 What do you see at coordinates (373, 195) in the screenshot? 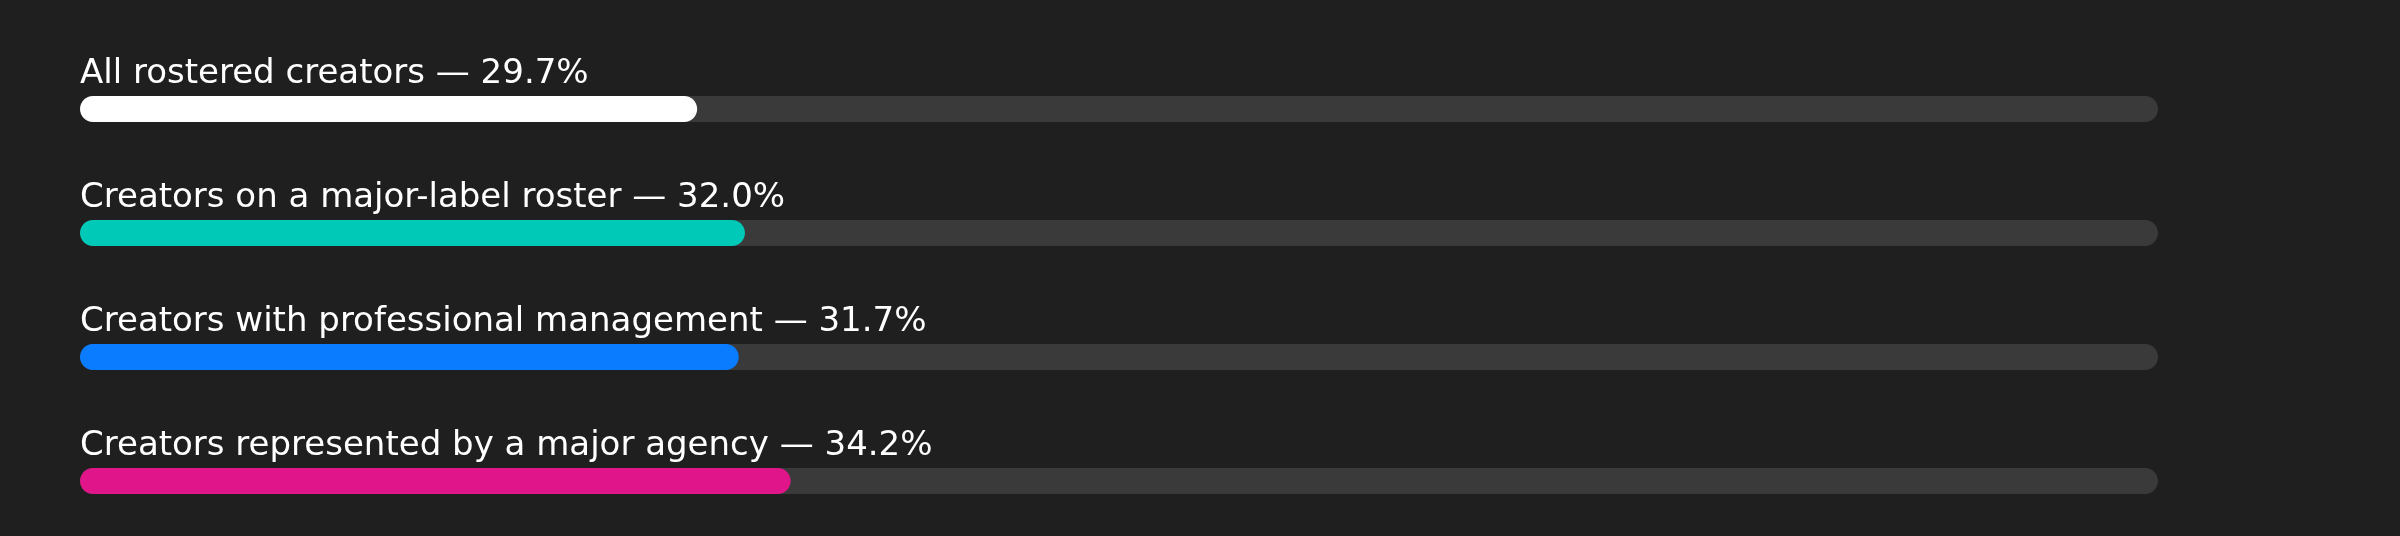
I see `y-tick-label: Creators on a major-label roster —` at bounding box center [373, 195].